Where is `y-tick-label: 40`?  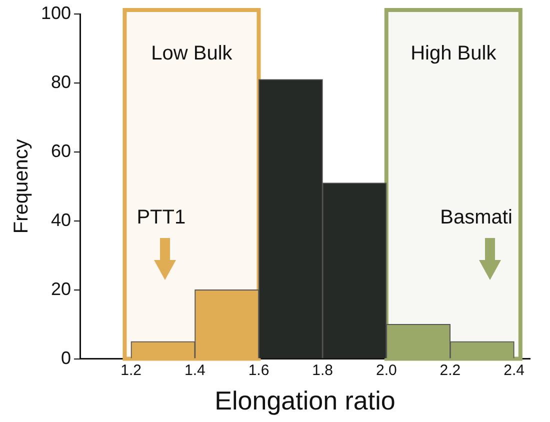
y-tick-label: 40 is located at coordinates (61, 220).